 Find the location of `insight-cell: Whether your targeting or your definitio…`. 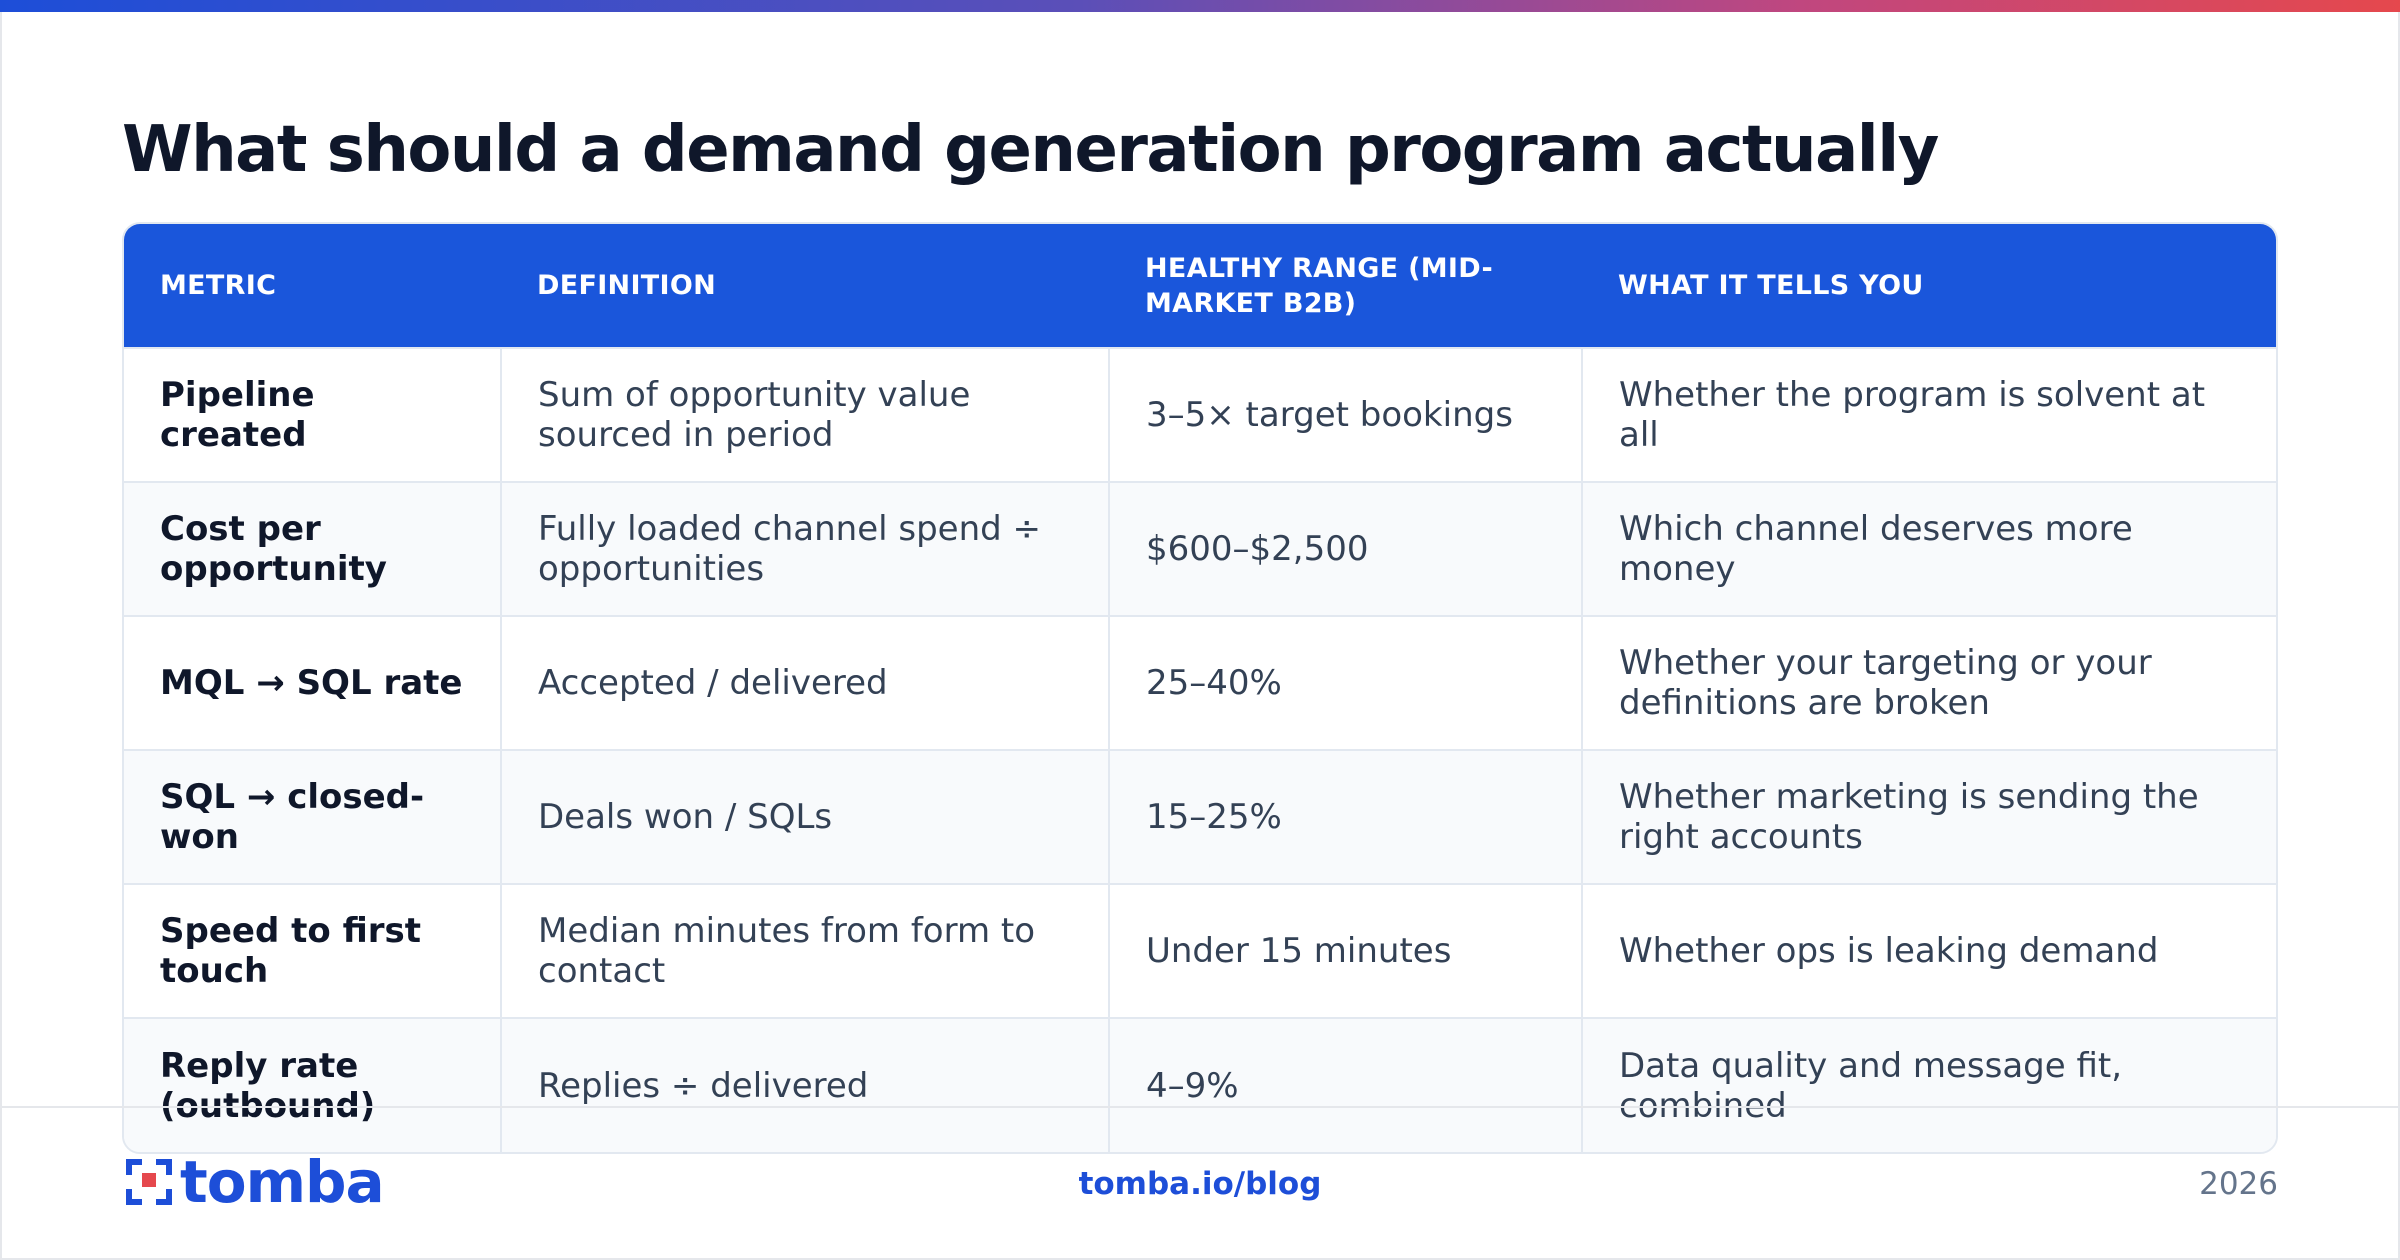

insight-cell: Whether your targeting or your definitio… is located at coordinates (1928, 682).